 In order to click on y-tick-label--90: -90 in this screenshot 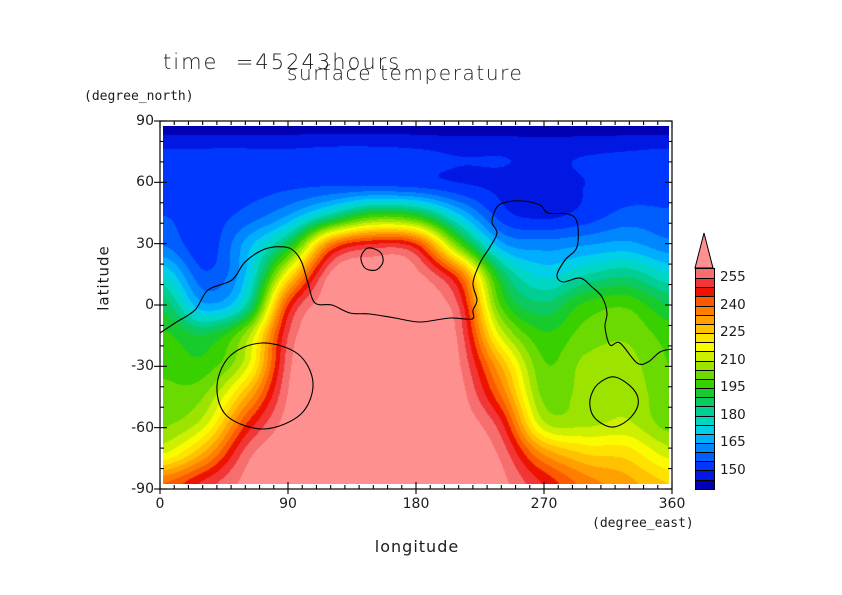, I will do `click(142, 489)`.